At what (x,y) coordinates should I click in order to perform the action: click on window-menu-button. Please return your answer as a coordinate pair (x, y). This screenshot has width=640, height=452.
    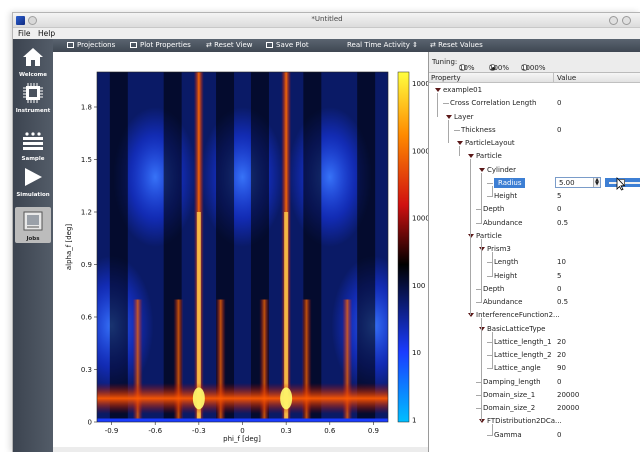
    Looking at the image, I should click on (32, 20).